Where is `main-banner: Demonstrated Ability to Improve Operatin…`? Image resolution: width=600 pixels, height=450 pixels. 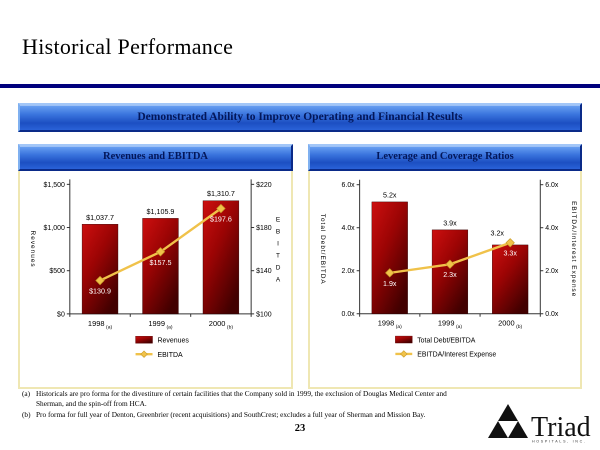
main-banner: Demonstrated Ability to Improve Operatin… is located at coordinates (300, 117).